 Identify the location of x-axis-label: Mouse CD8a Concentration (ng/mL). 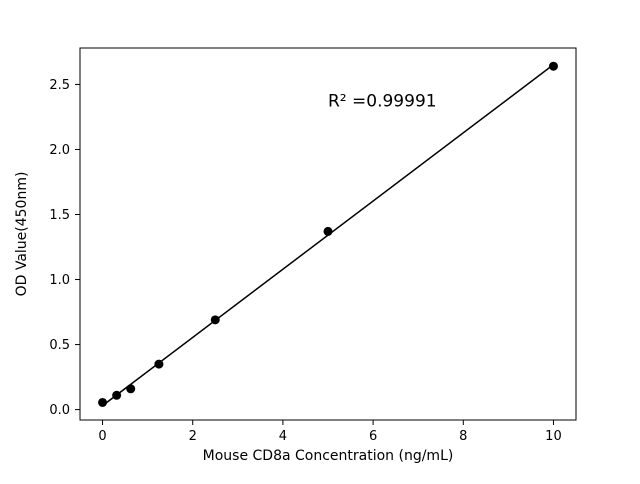
(328, 456).